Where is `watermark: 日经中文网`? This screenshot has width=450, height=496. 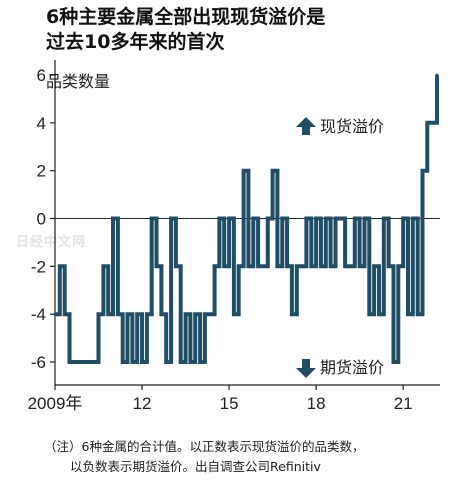
watermark: 日经中文网 is located at coordinates (51, 242).